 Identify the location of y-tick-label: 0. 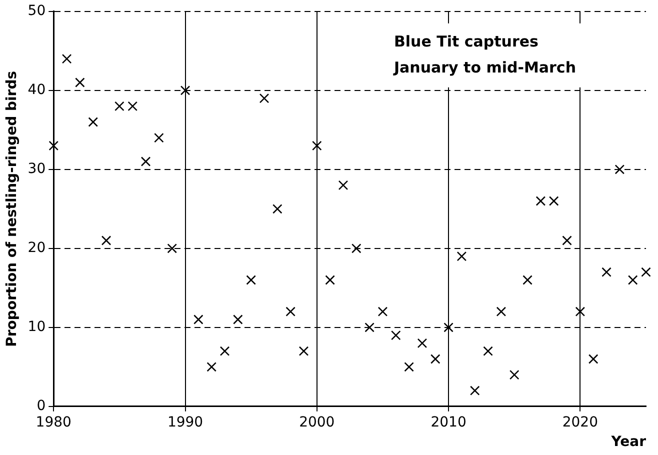
(41, 406).